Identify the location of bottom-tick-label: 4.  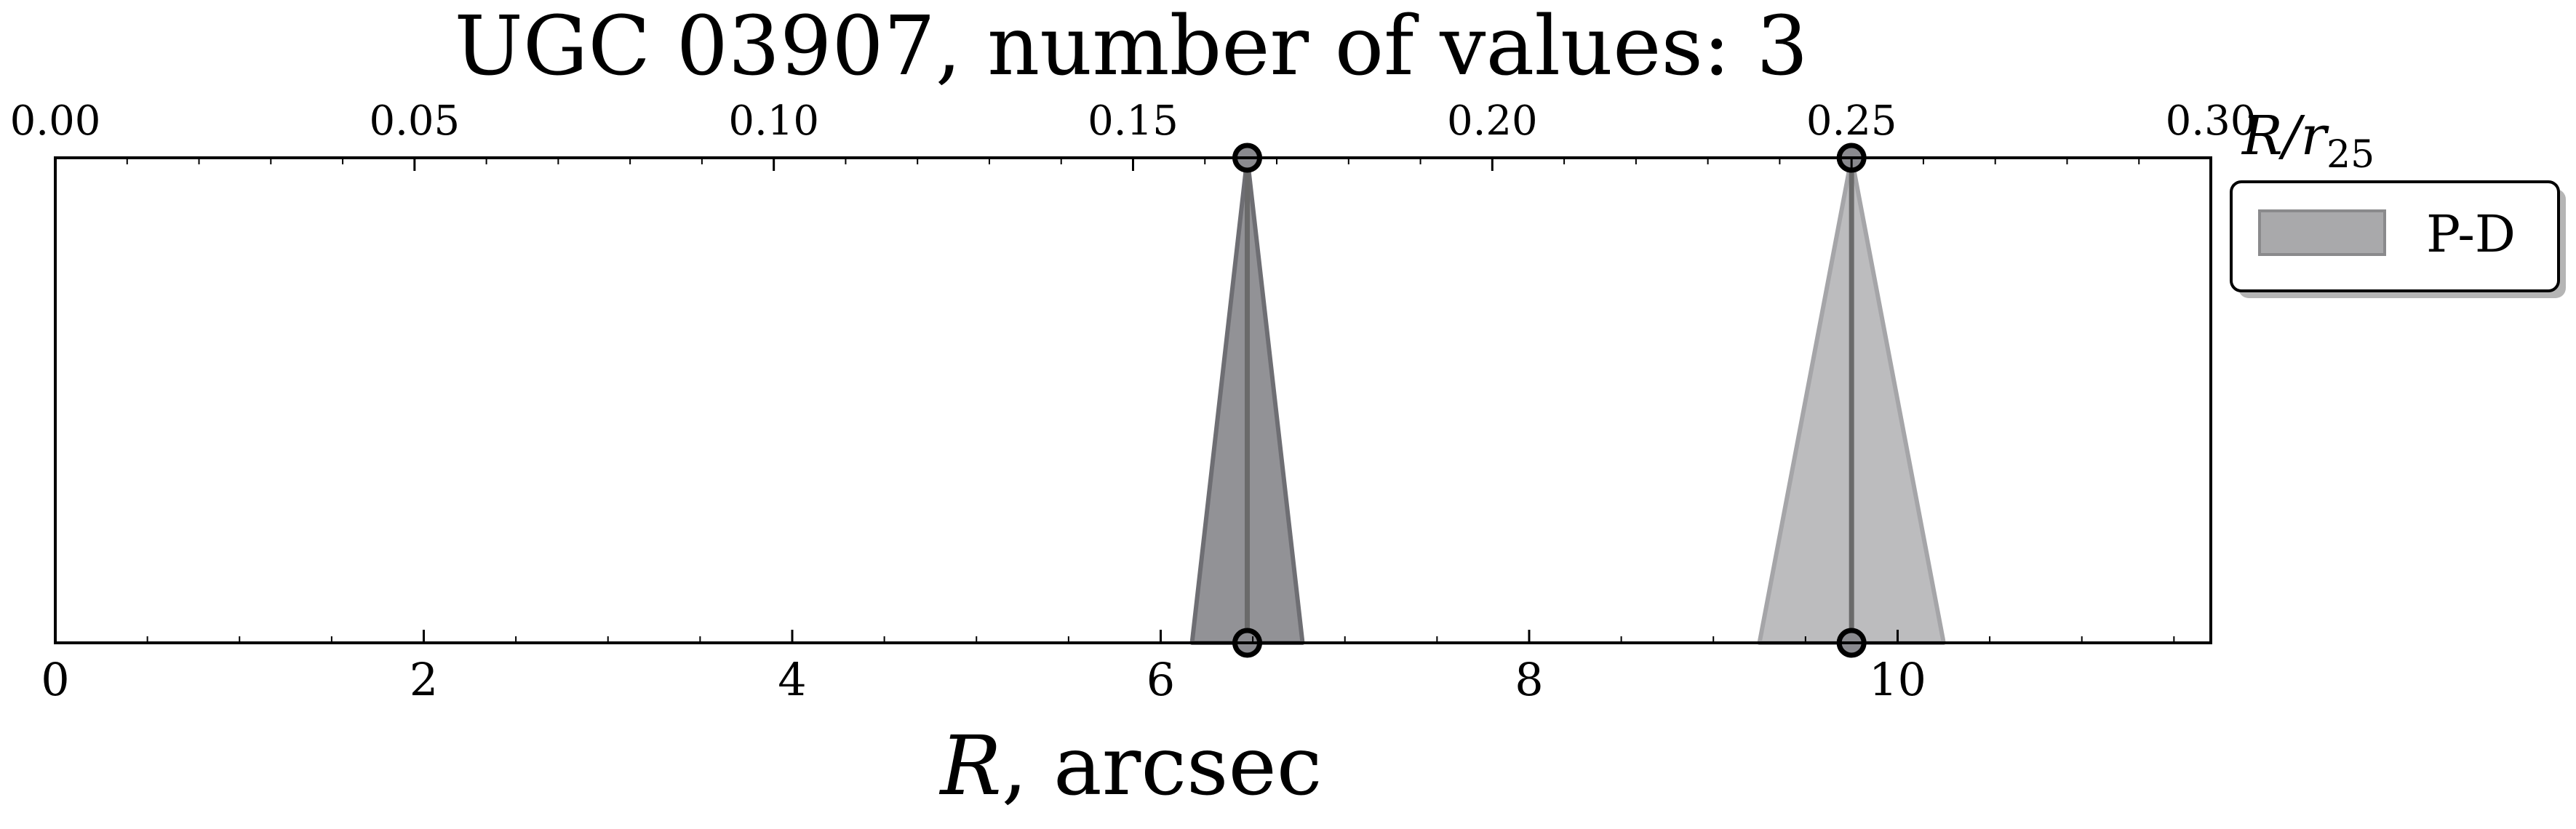
(792, 679).